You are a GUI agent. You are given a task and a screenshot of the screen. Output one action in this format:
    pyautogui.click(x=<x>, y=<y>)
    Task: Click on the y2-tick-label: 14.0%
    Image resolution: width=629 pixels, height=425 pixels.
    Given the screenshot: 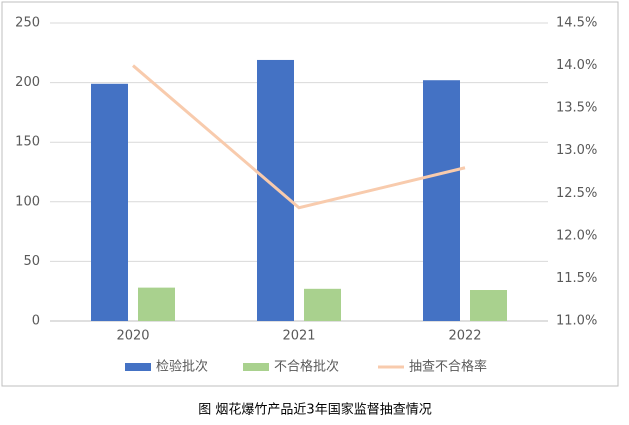 What is the action you would take?
    pyautogui.click(x=576, y=65)
    